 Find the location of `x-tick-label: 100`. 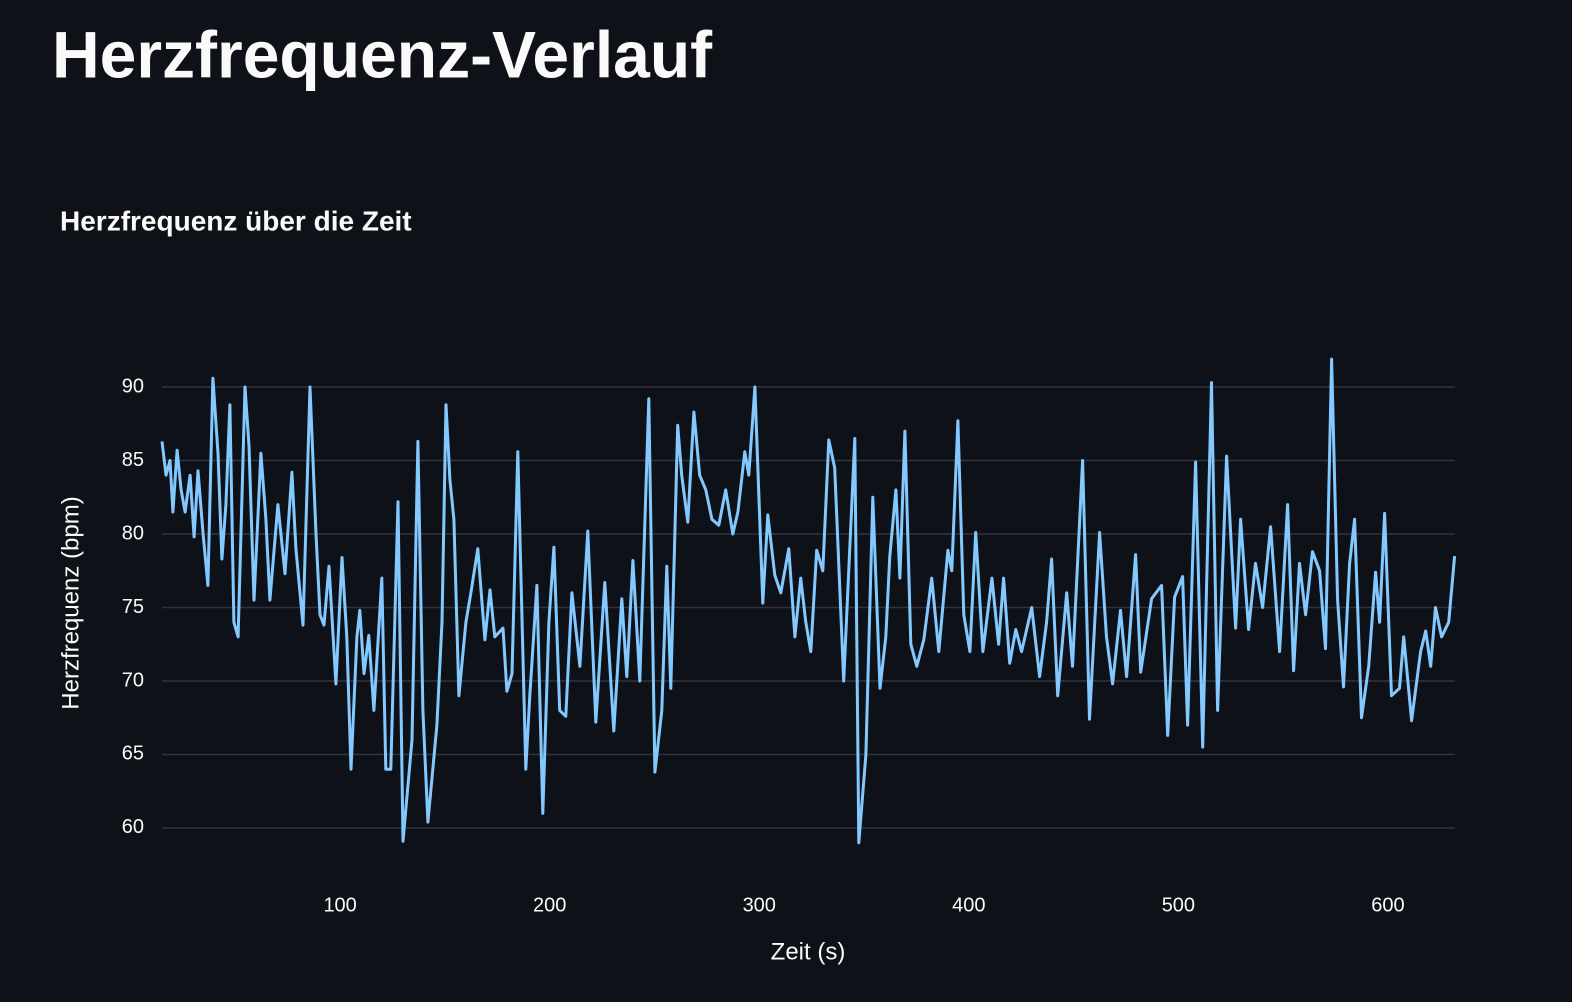

x-tick-label: 100 is located at coordinates (339, 905).